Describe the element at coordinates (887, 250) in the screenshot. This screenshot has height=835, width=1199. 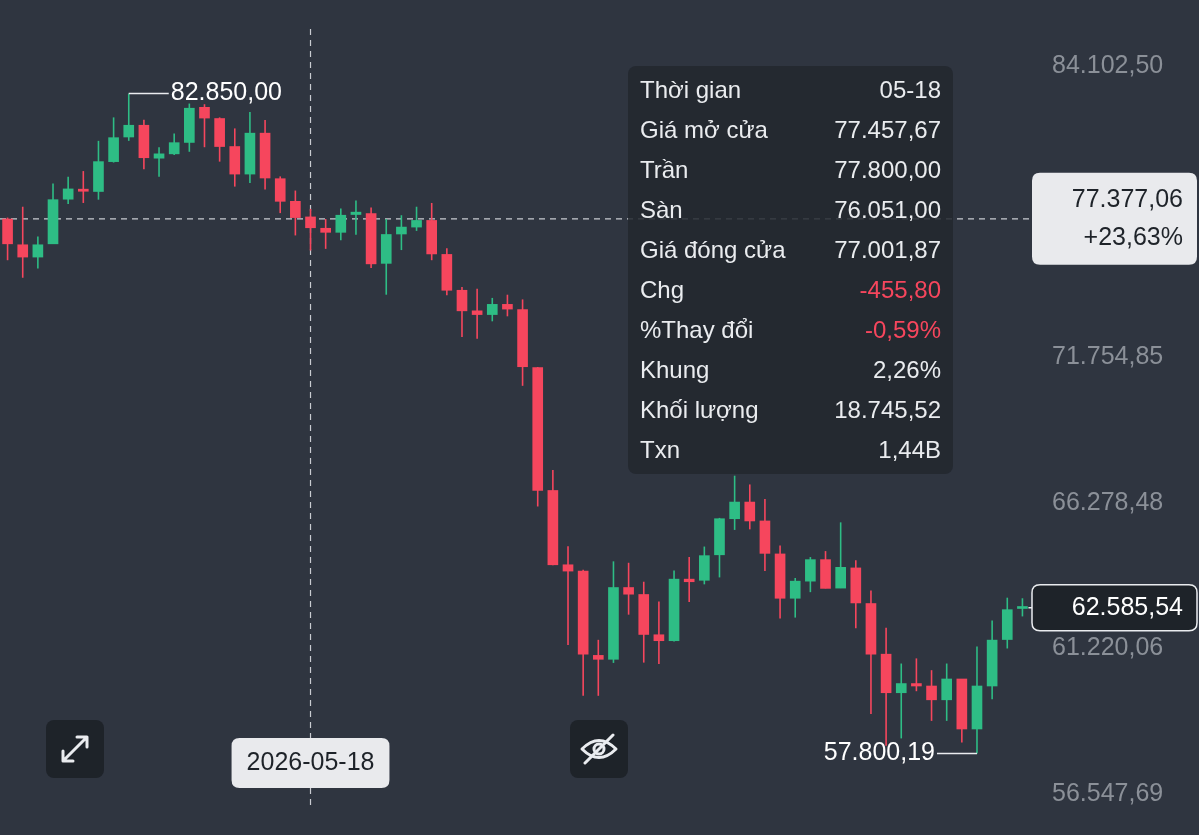
I see `annotation: 77.001,87` at that location.